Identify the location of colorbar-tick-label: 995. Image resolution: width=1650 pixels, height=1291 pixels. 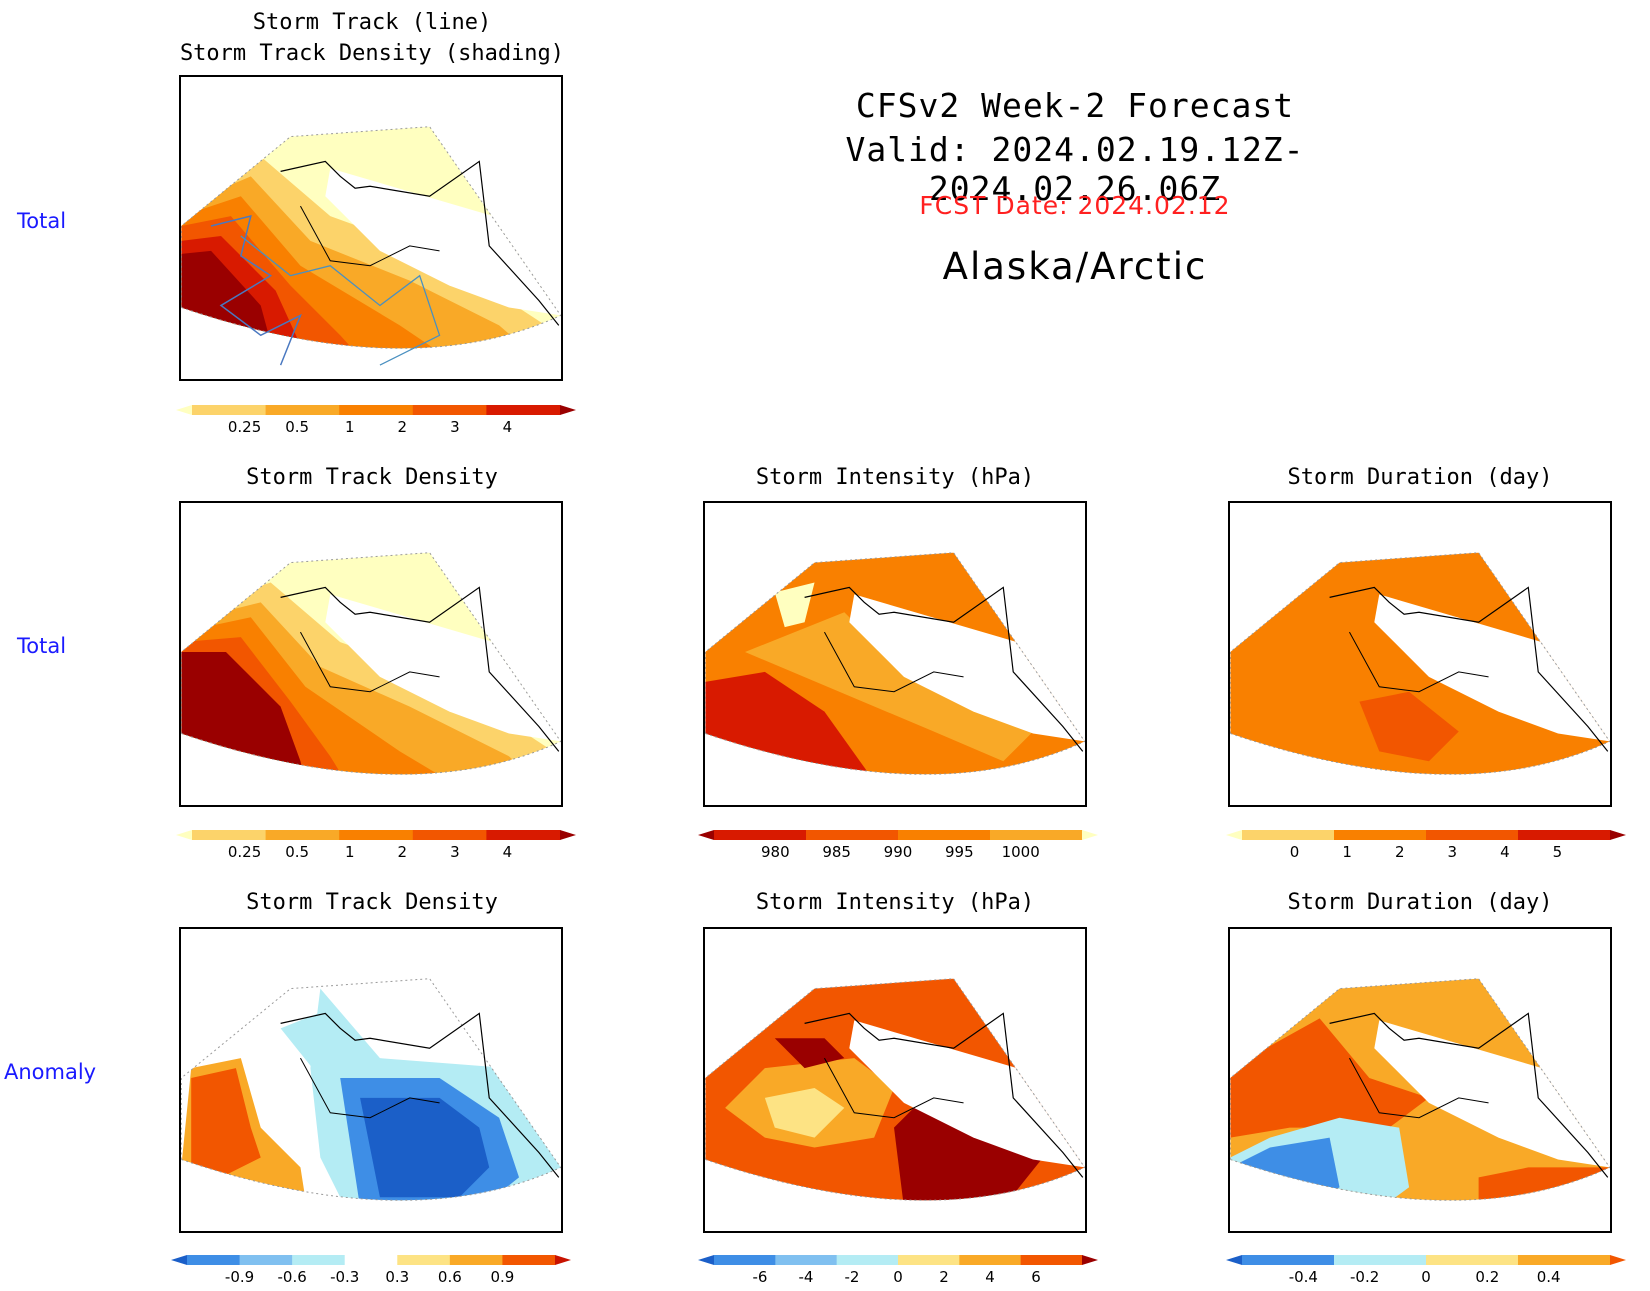
(959, 852).